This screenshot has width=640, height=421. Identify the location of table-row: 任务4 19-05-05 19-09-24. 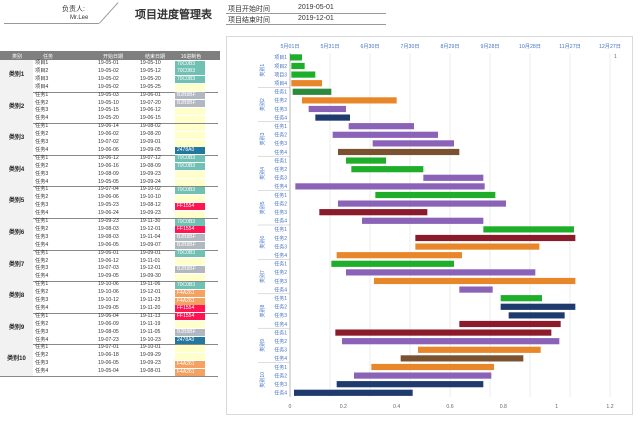
(110, 183).